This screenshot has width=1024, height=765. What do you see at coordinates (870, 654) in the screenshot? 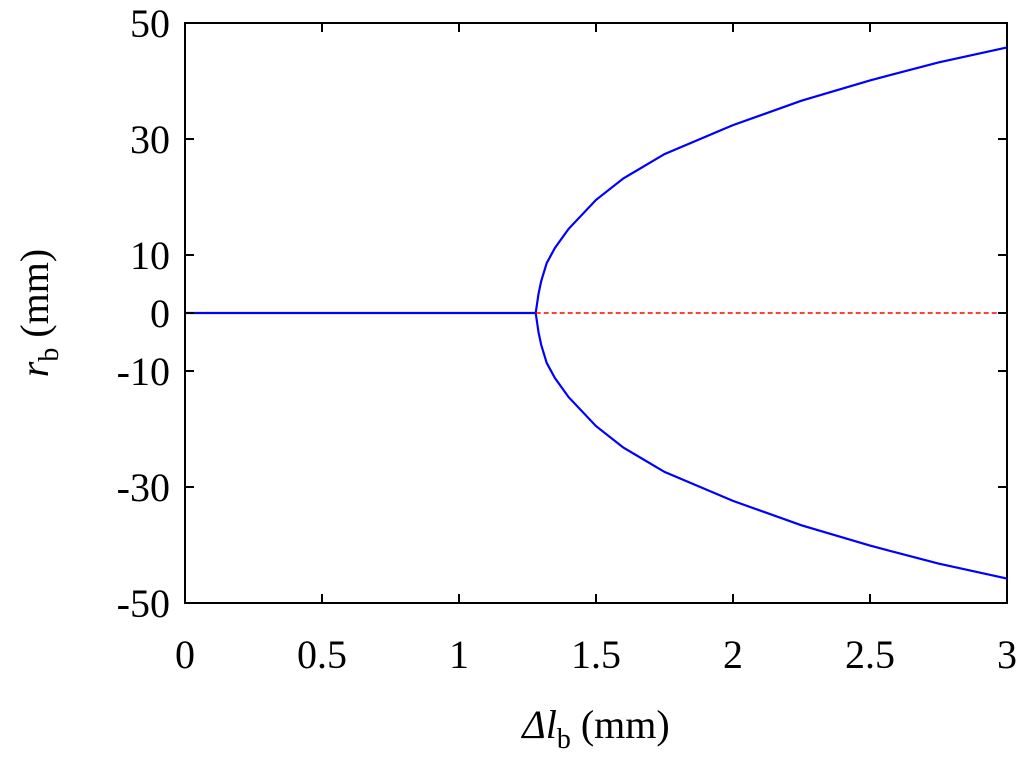
I see `x-tick-label: 2.5` at bounding box center [870, 654].